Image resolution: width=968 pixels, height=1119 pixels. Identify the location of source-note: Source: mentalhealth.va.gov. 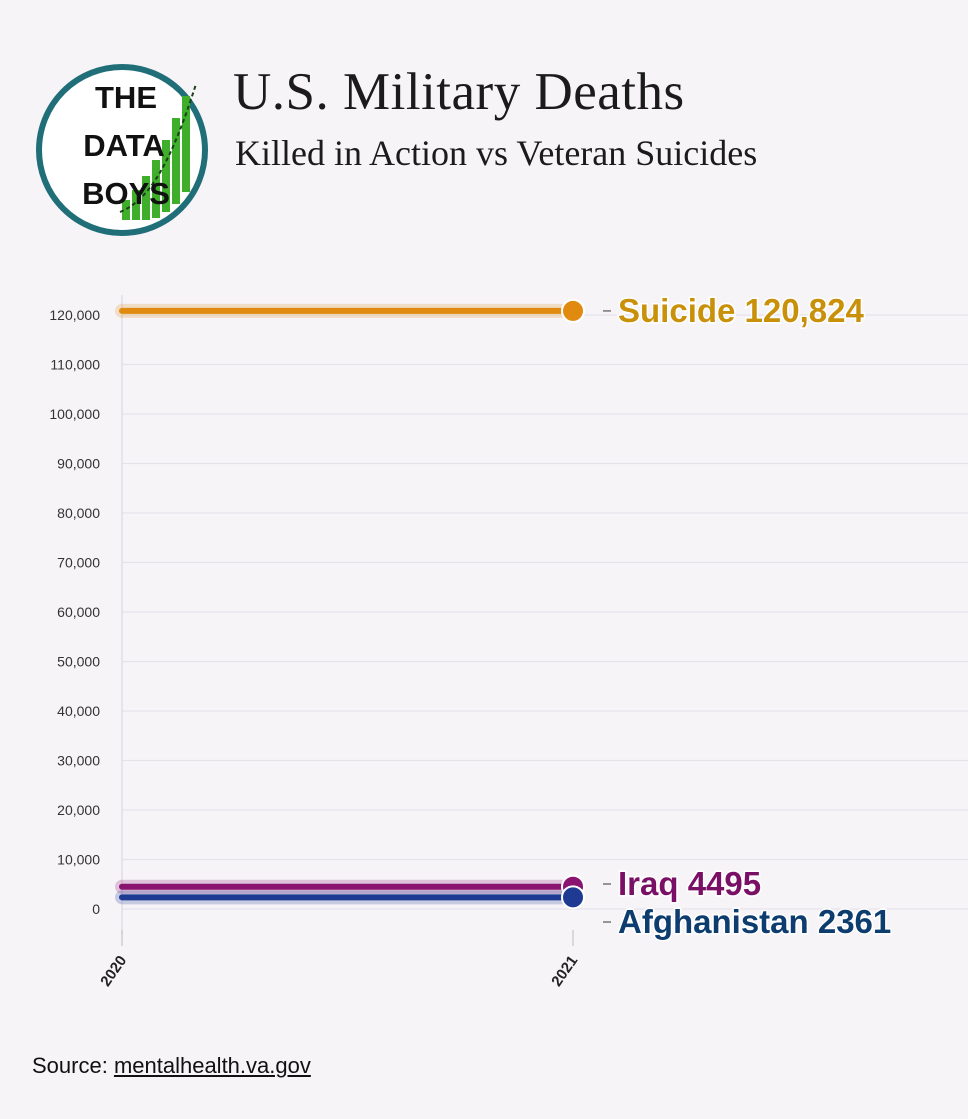
(171, 1066).